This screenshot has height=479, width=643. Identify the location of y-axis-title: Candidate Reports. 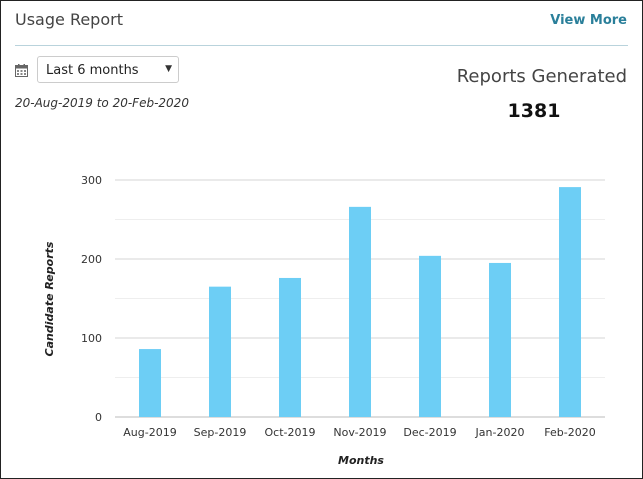
(49, 298).